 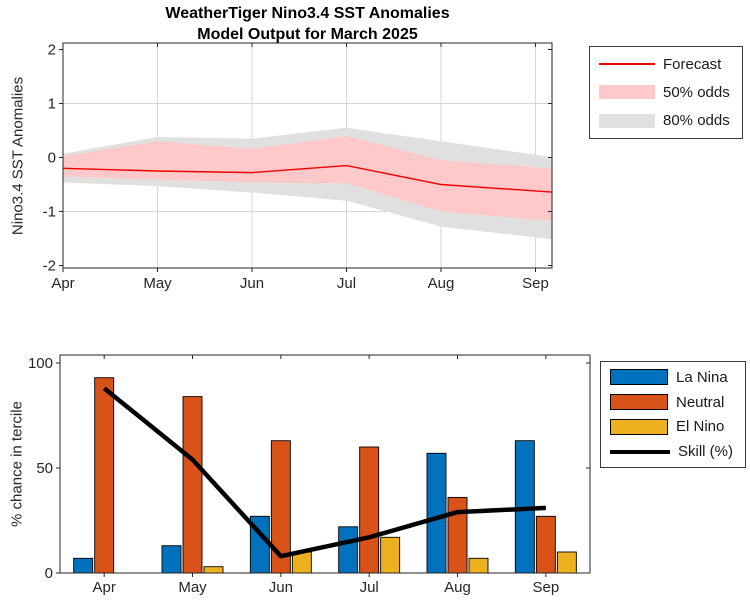 I want to click on legend-label: 80% odds, so click(x=696, y=121).